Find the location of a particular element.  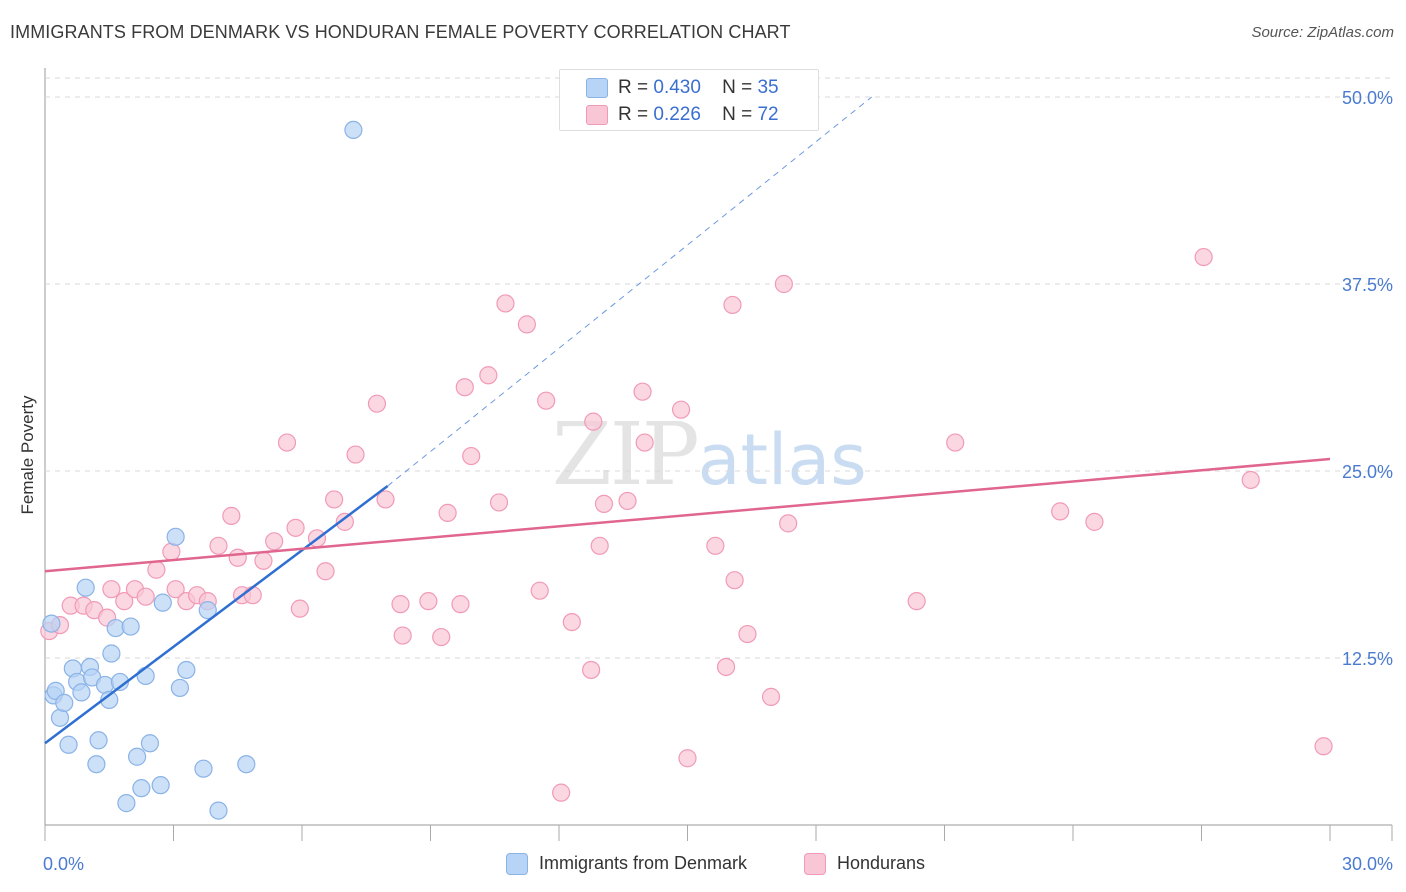

y-axis-label: Female Poverty is located at coordinates (27, 455).